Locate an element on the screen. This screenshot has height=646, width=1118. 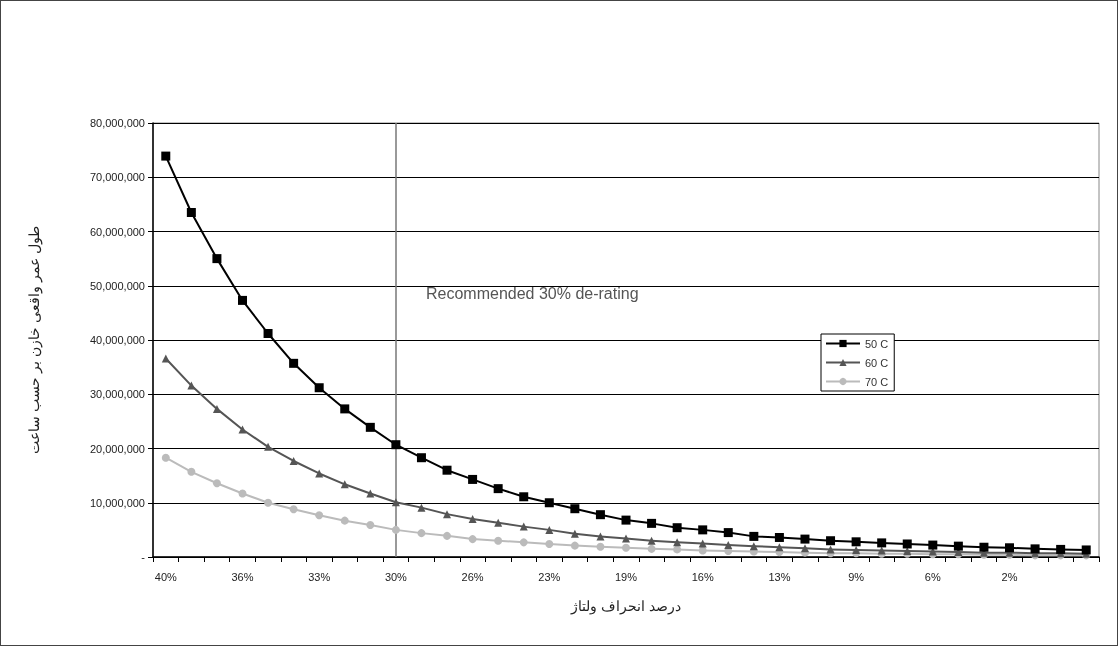
x-tick-label: 23% is located at coordinates (549, 576).